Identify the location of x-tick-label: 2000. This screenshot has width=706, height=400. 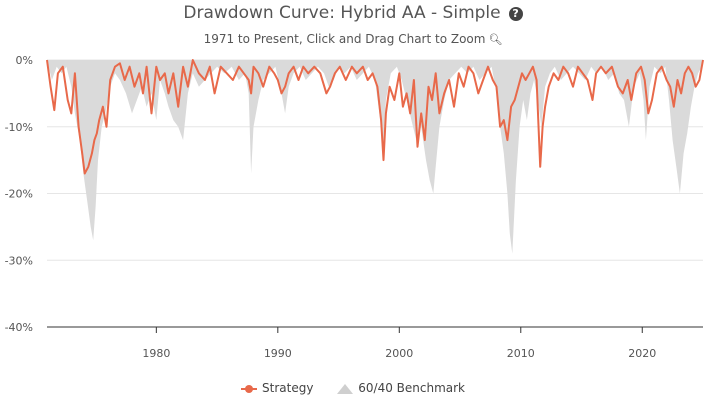
(399, 353).